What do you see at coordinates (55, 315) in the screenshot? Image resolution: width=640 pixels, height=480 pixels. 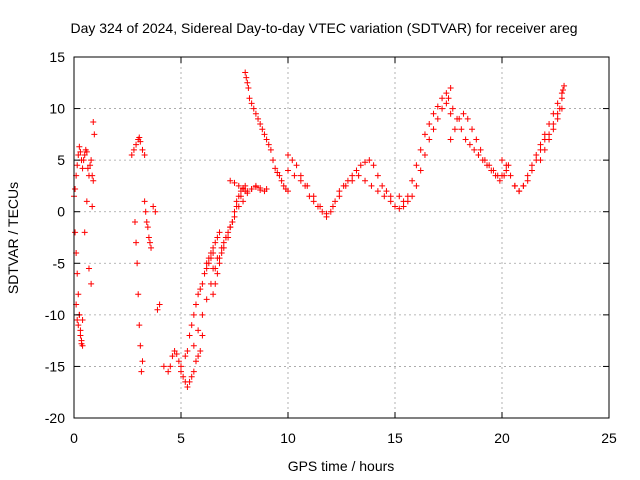 I see `y-tick-label: -10` at bounding box center [55, 315].